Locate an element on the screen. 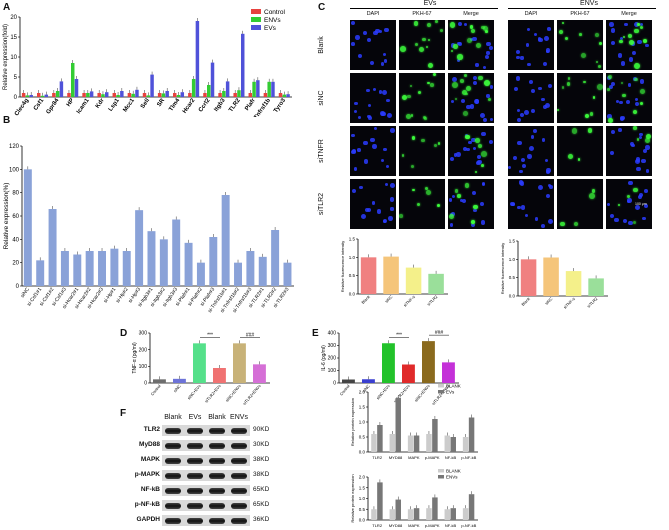 The width and height of the screenshot is (669, 530). blot-size-label: 30KD is located at coordinates (261, 444).